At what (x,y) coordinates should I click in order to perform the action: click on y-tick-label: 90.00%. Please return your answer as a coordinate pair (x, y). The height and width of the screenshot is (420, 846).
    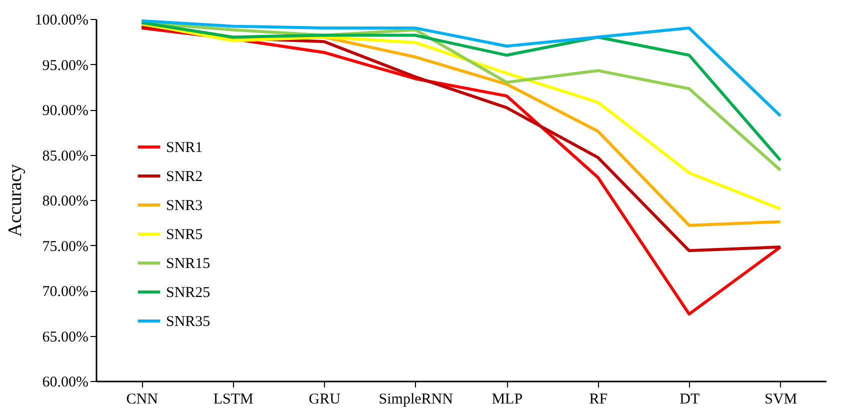
    Looking at the image, I should click on (65, 111).